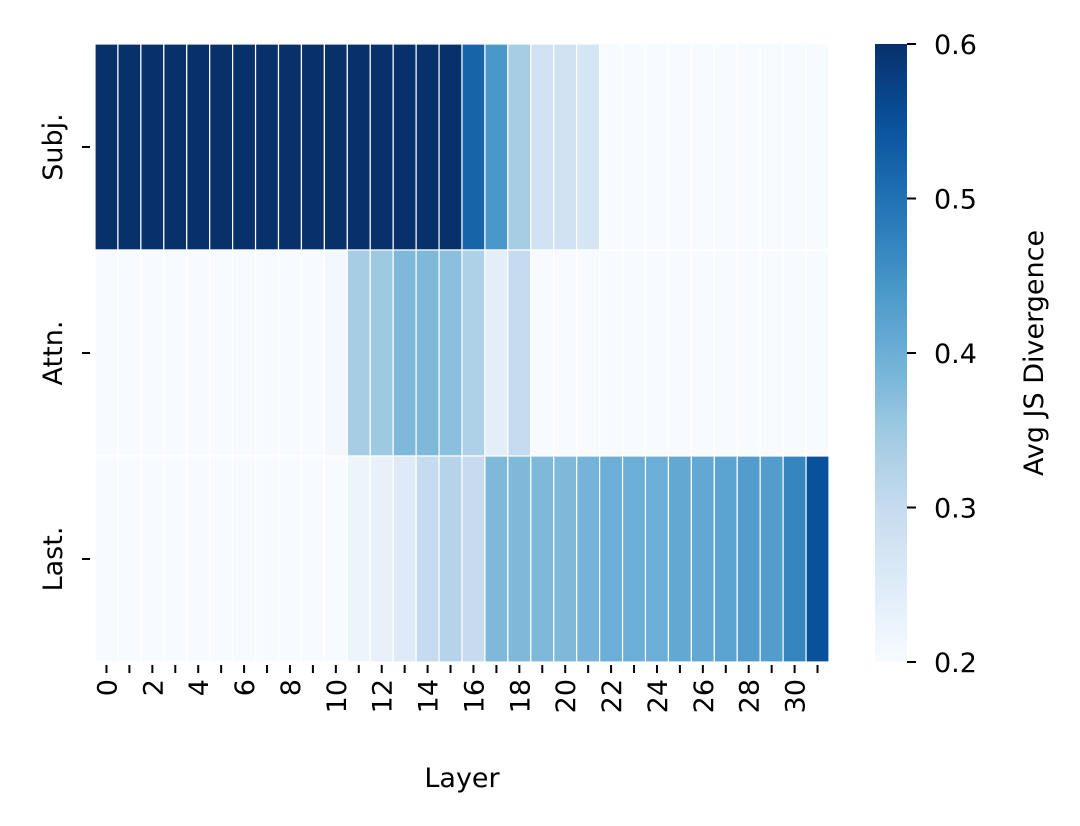  Describe the element at coordinates (520, 696) in the screenshot. I see `x-tick-label: 18` at that location.